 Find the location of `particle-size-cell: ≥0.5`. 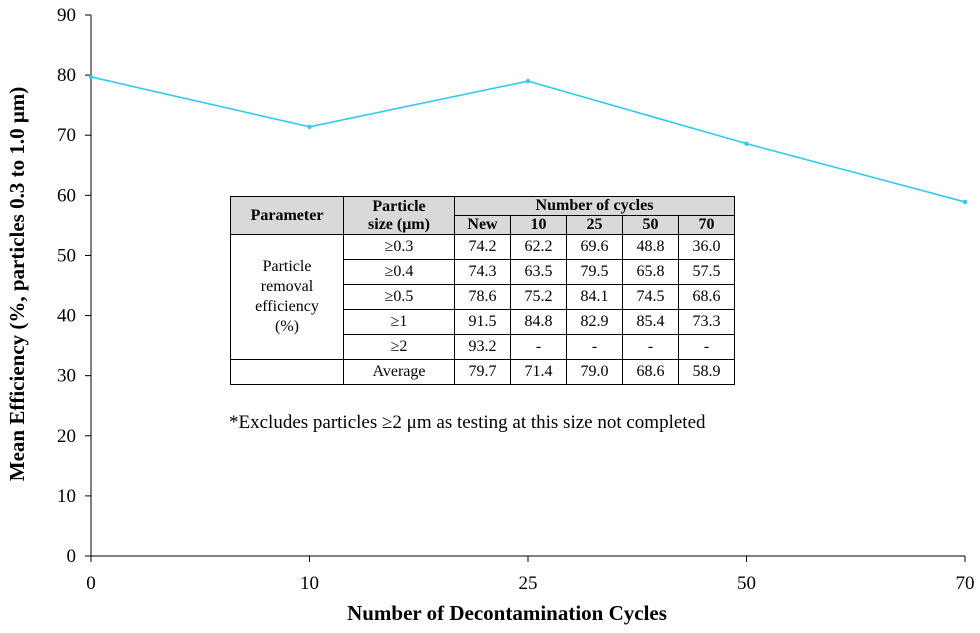

particle-size-cell: ≥0.5 is located at coordinates (399, 297).